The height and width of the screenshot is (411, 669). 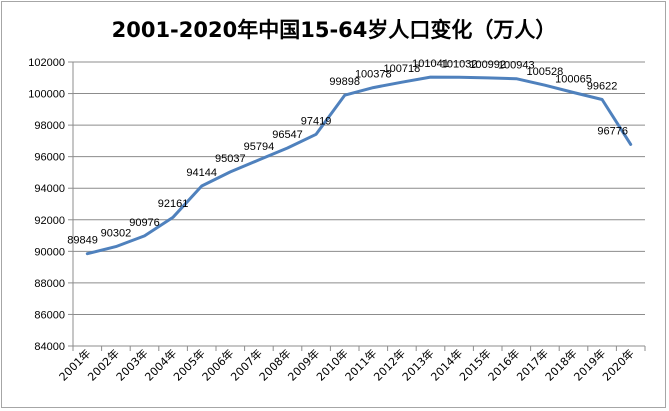 I want to click on data-label: 99622, so click(x=602, y=87).